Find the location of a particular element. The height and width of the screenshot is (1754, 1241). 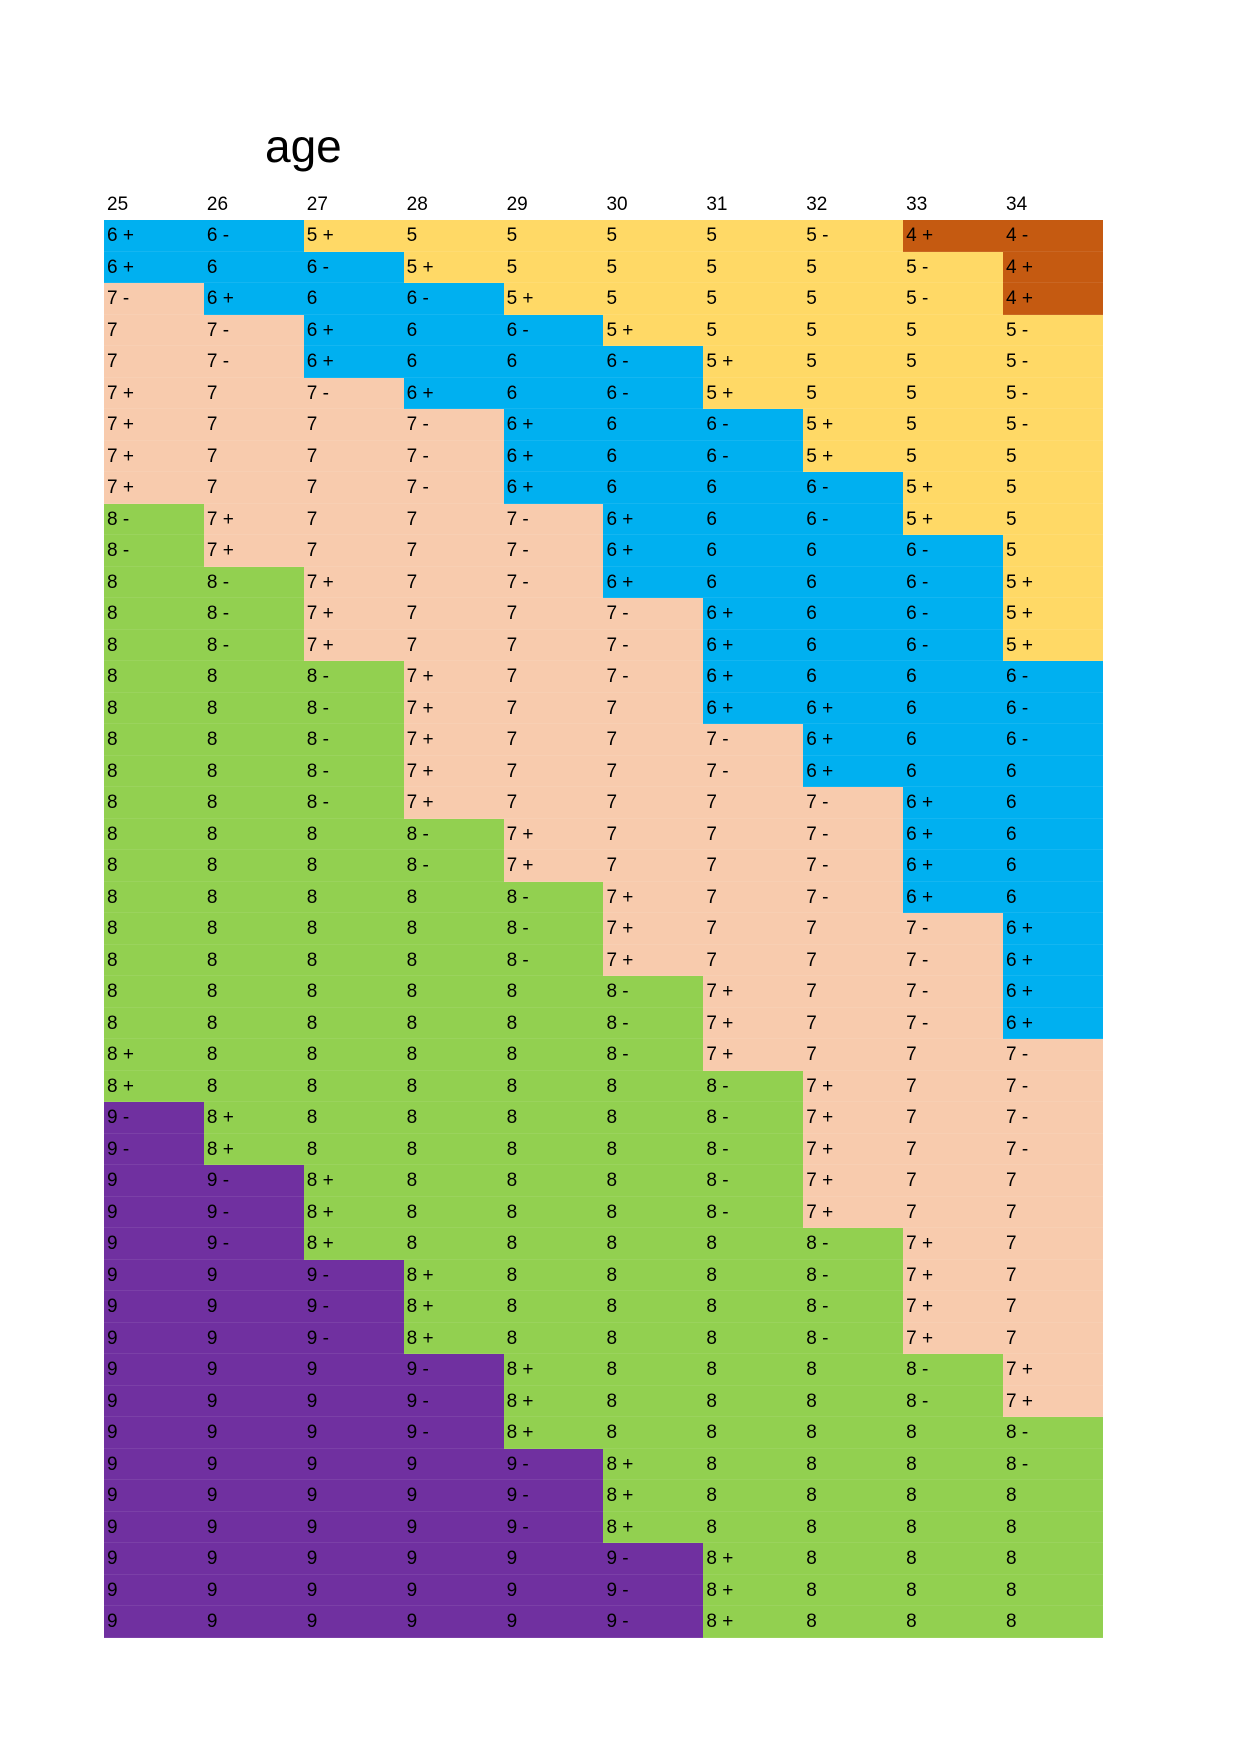

column-header-row: 25 26 27 28 29 30 31 32 33 34 is located at coordinates (603, 204).